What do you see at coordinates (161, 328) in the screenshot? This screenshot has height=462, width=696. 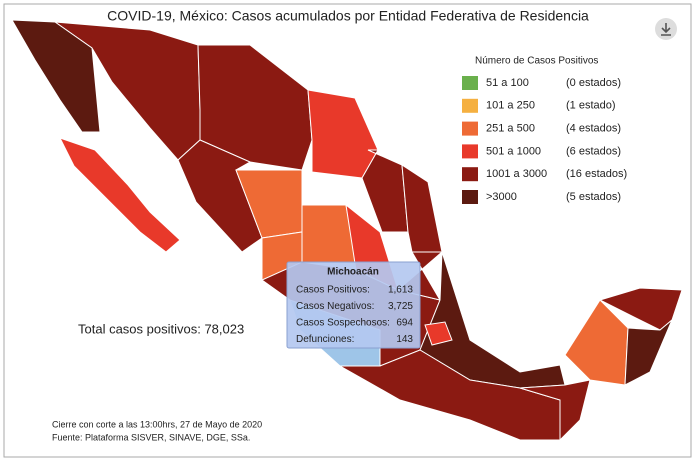 I see `total: Total casos positivos: 78,023` at bounding box center [161, 328].